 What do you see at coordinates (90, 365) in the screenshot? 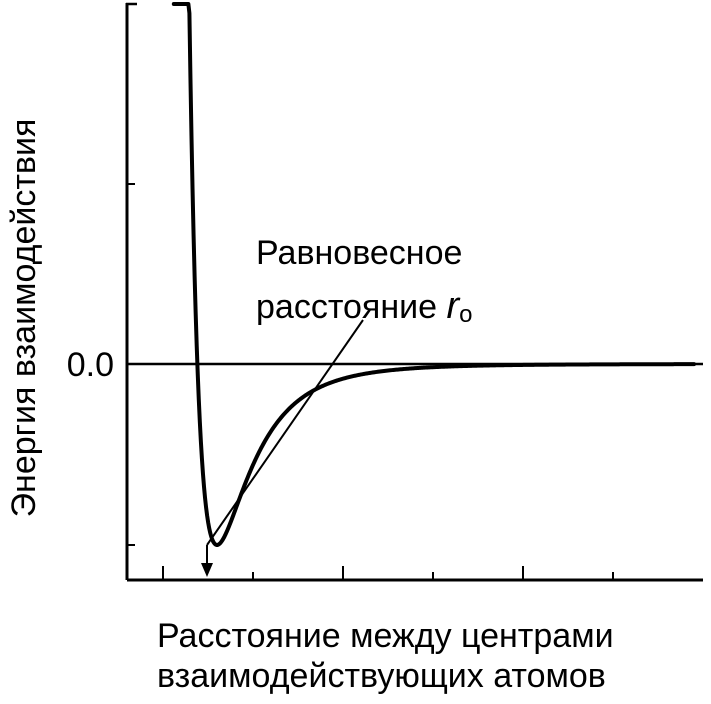
I see `y-tick-label-zero: 0.0` at bounding box center [90, 365].